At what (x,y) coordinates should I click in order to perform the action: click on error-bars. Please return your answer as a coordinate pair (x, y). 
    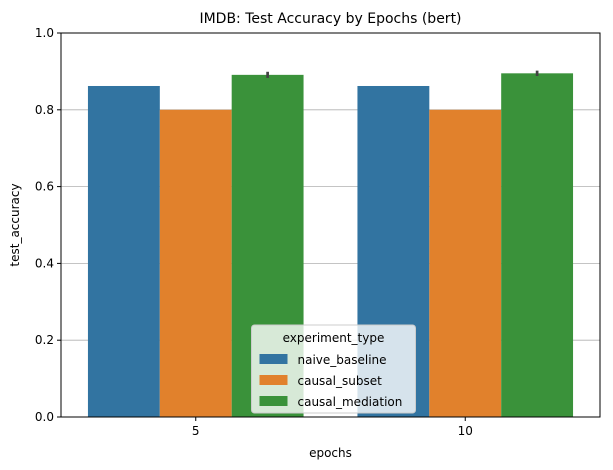
    Looking at the image, I should click on (402, 74).